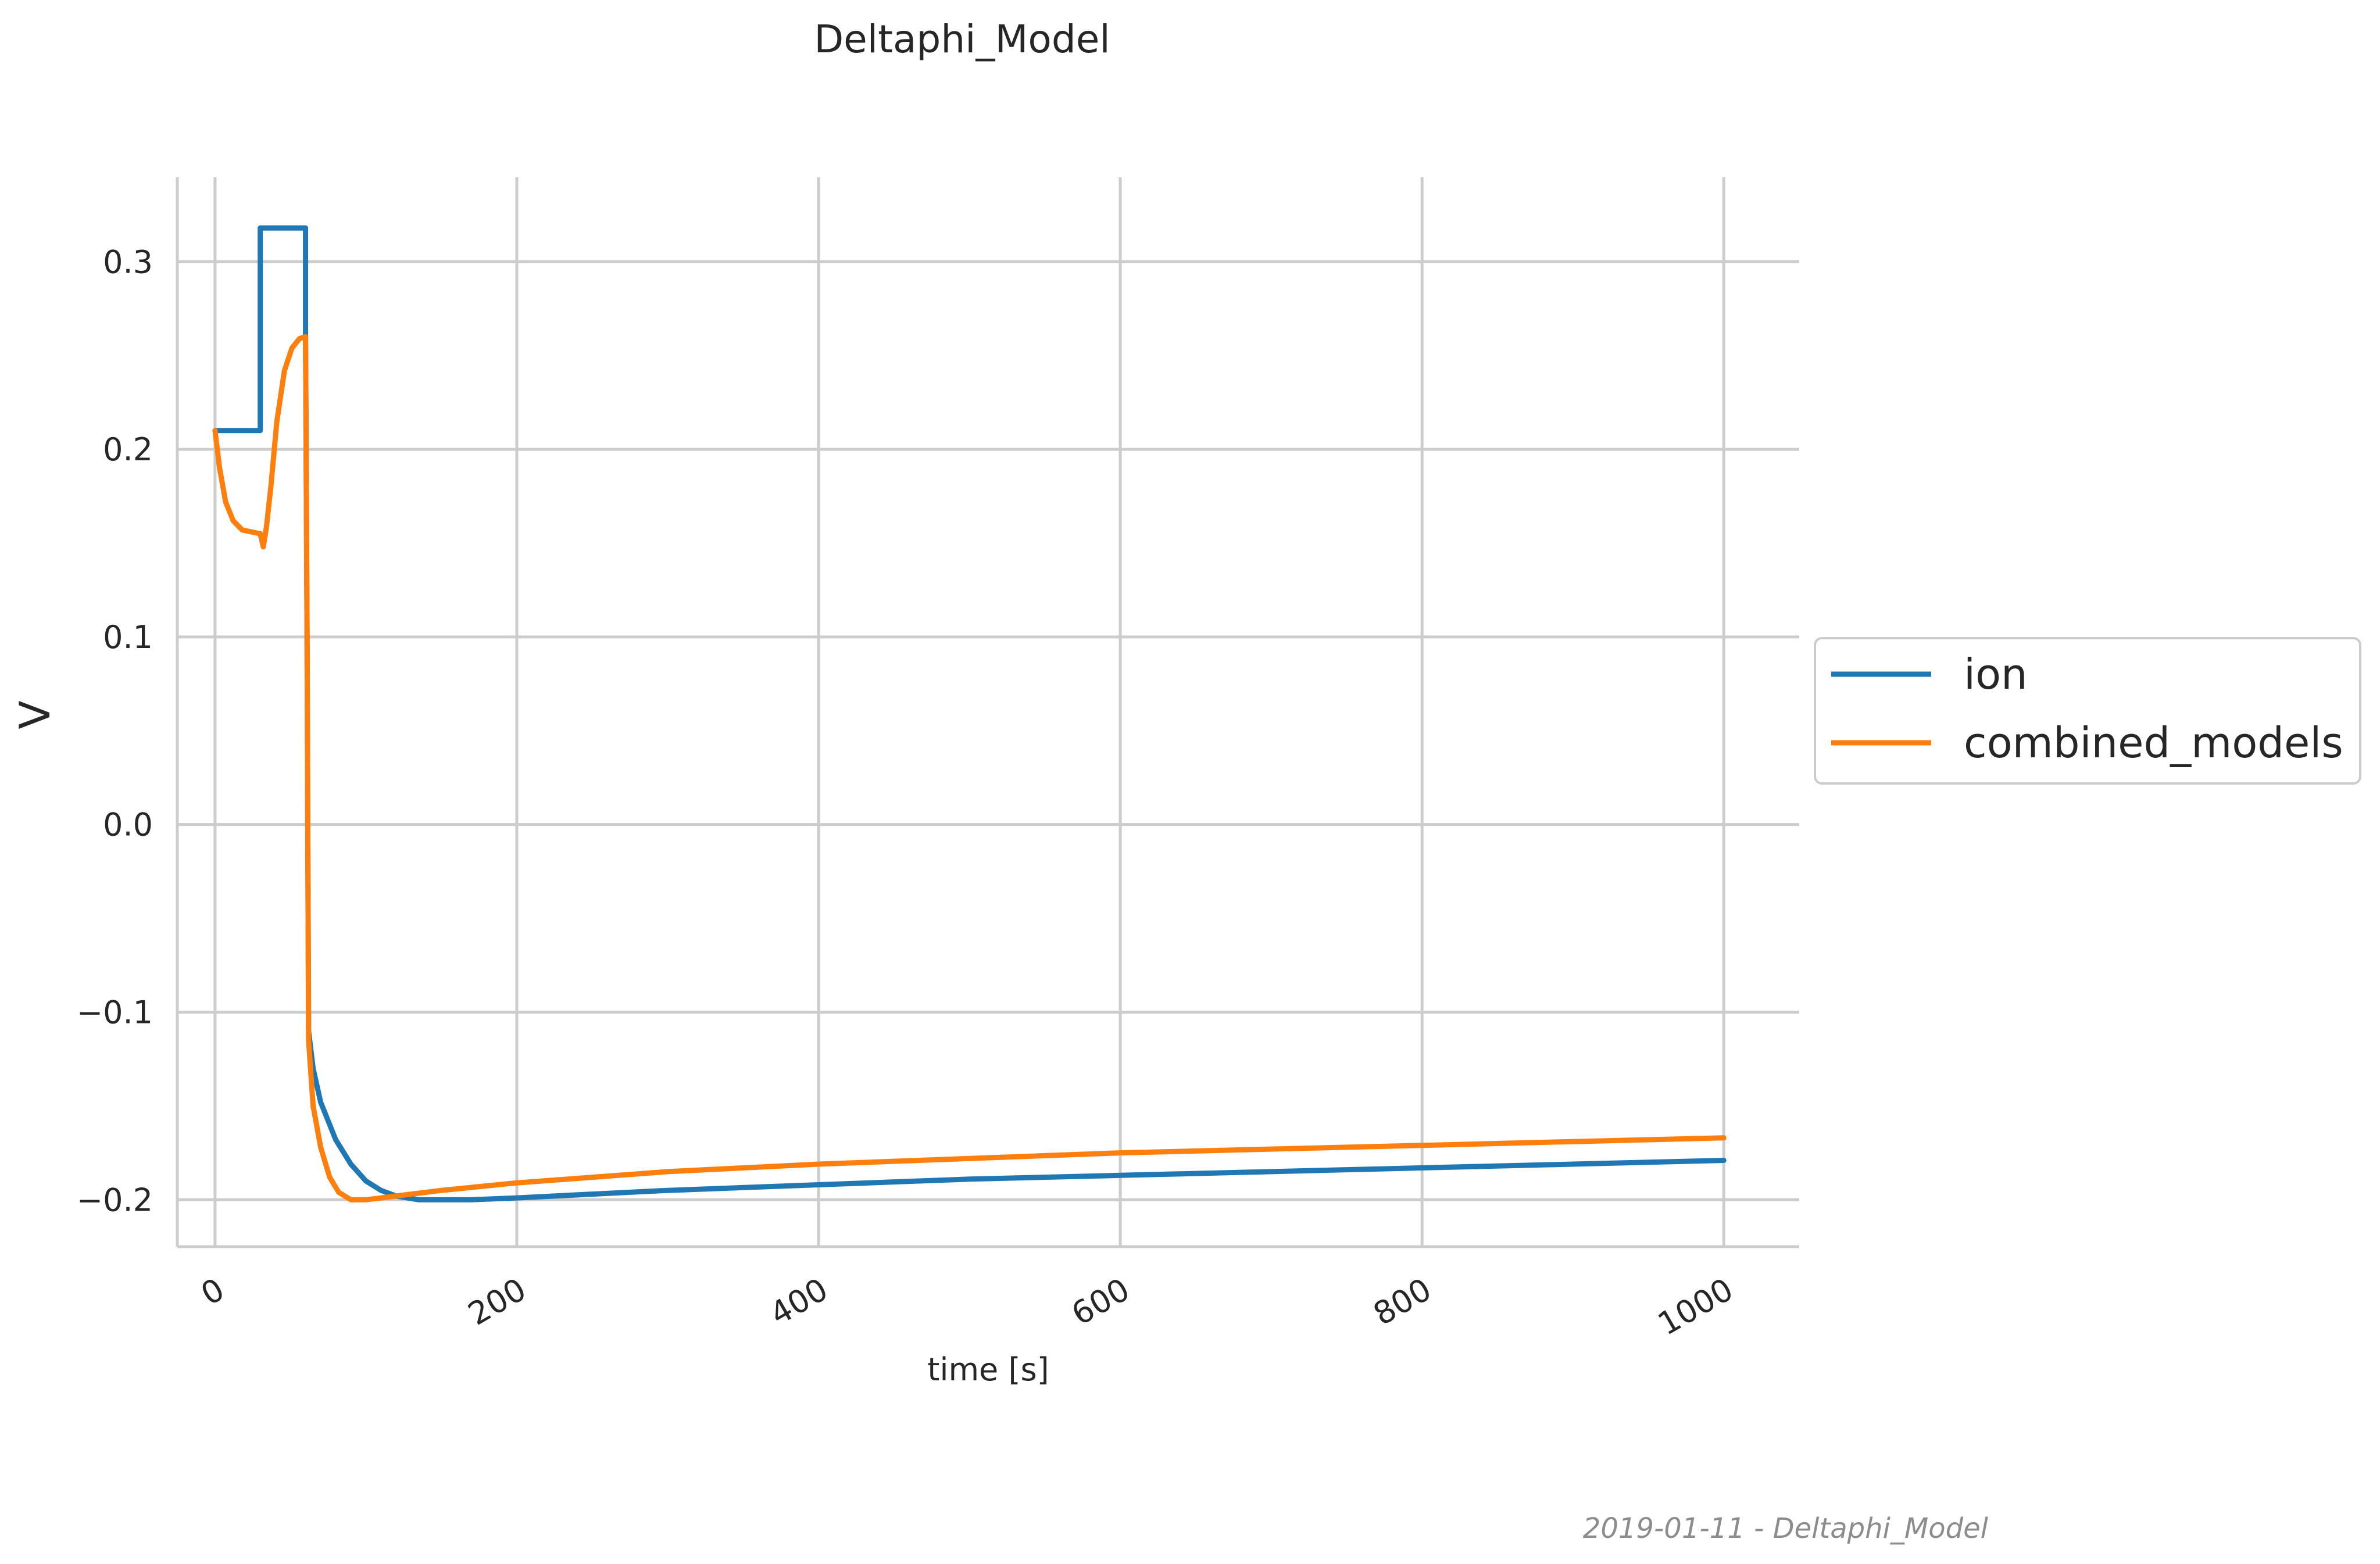 The width and height of the screenshot is (2380, 1564). I want to click on y-tick-label-3: 0.0, so click(128, 825).